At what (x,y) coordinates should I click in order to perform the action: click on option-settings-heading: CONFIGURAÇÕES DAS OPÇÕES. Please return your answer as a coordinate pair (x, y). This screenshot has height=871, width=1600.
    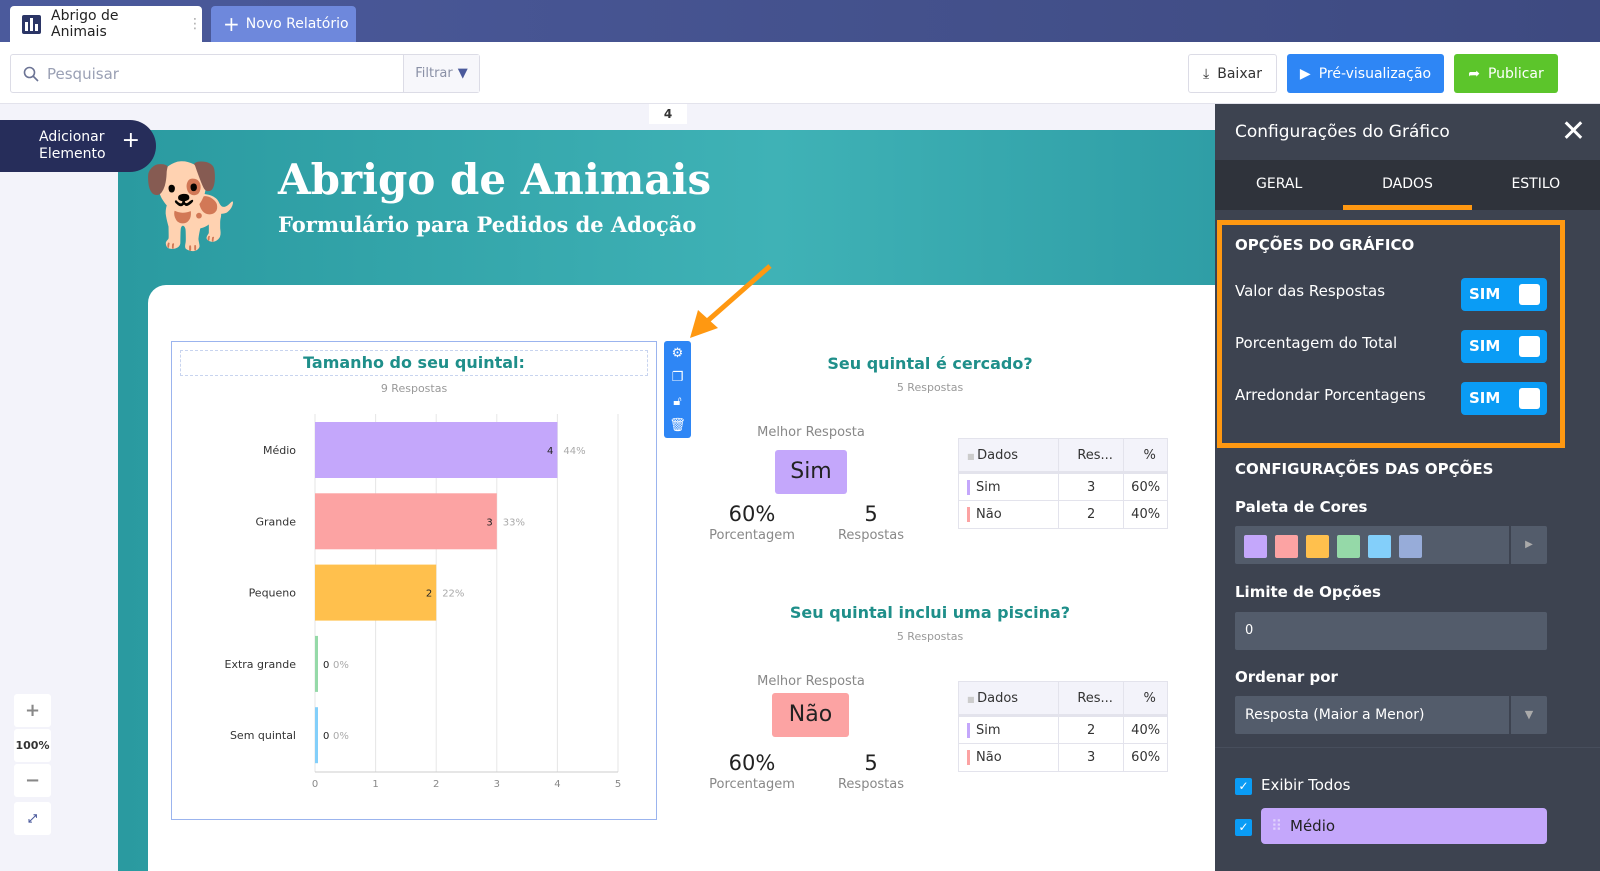
    Looking at the image, I should click on (1364, 469).